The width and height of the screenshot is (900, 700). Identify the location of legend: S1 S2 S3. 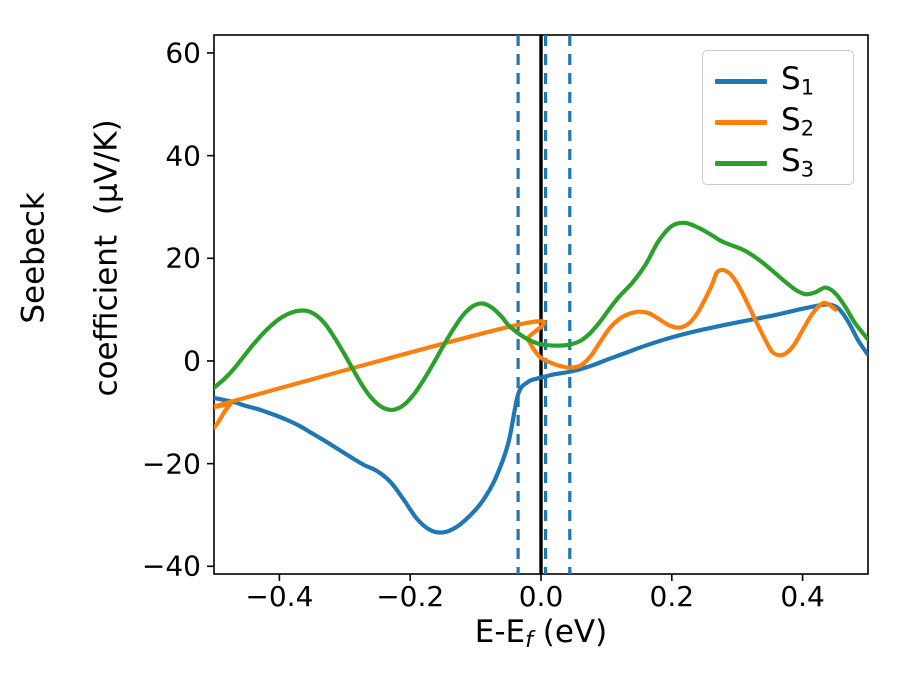
(778, 117).